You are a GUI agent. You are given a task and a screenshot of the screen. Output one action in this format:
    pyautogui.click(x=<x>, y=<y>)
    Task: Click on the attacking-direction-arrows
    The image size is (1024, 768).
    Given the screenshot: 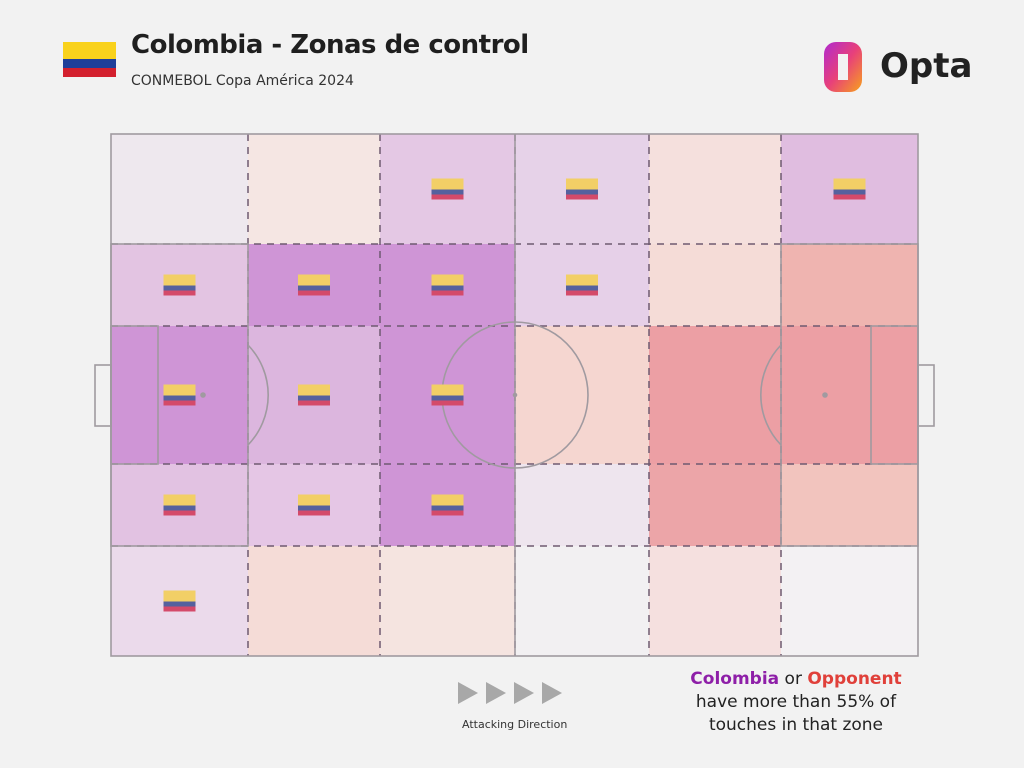 What is the action you would take?
    pyautogui.click(x=510, y=693)
    